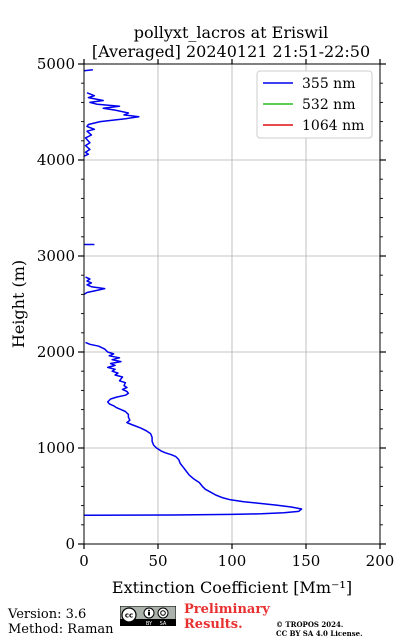  I want to click on y-tick-label-4: 4000, so click(56, 160).